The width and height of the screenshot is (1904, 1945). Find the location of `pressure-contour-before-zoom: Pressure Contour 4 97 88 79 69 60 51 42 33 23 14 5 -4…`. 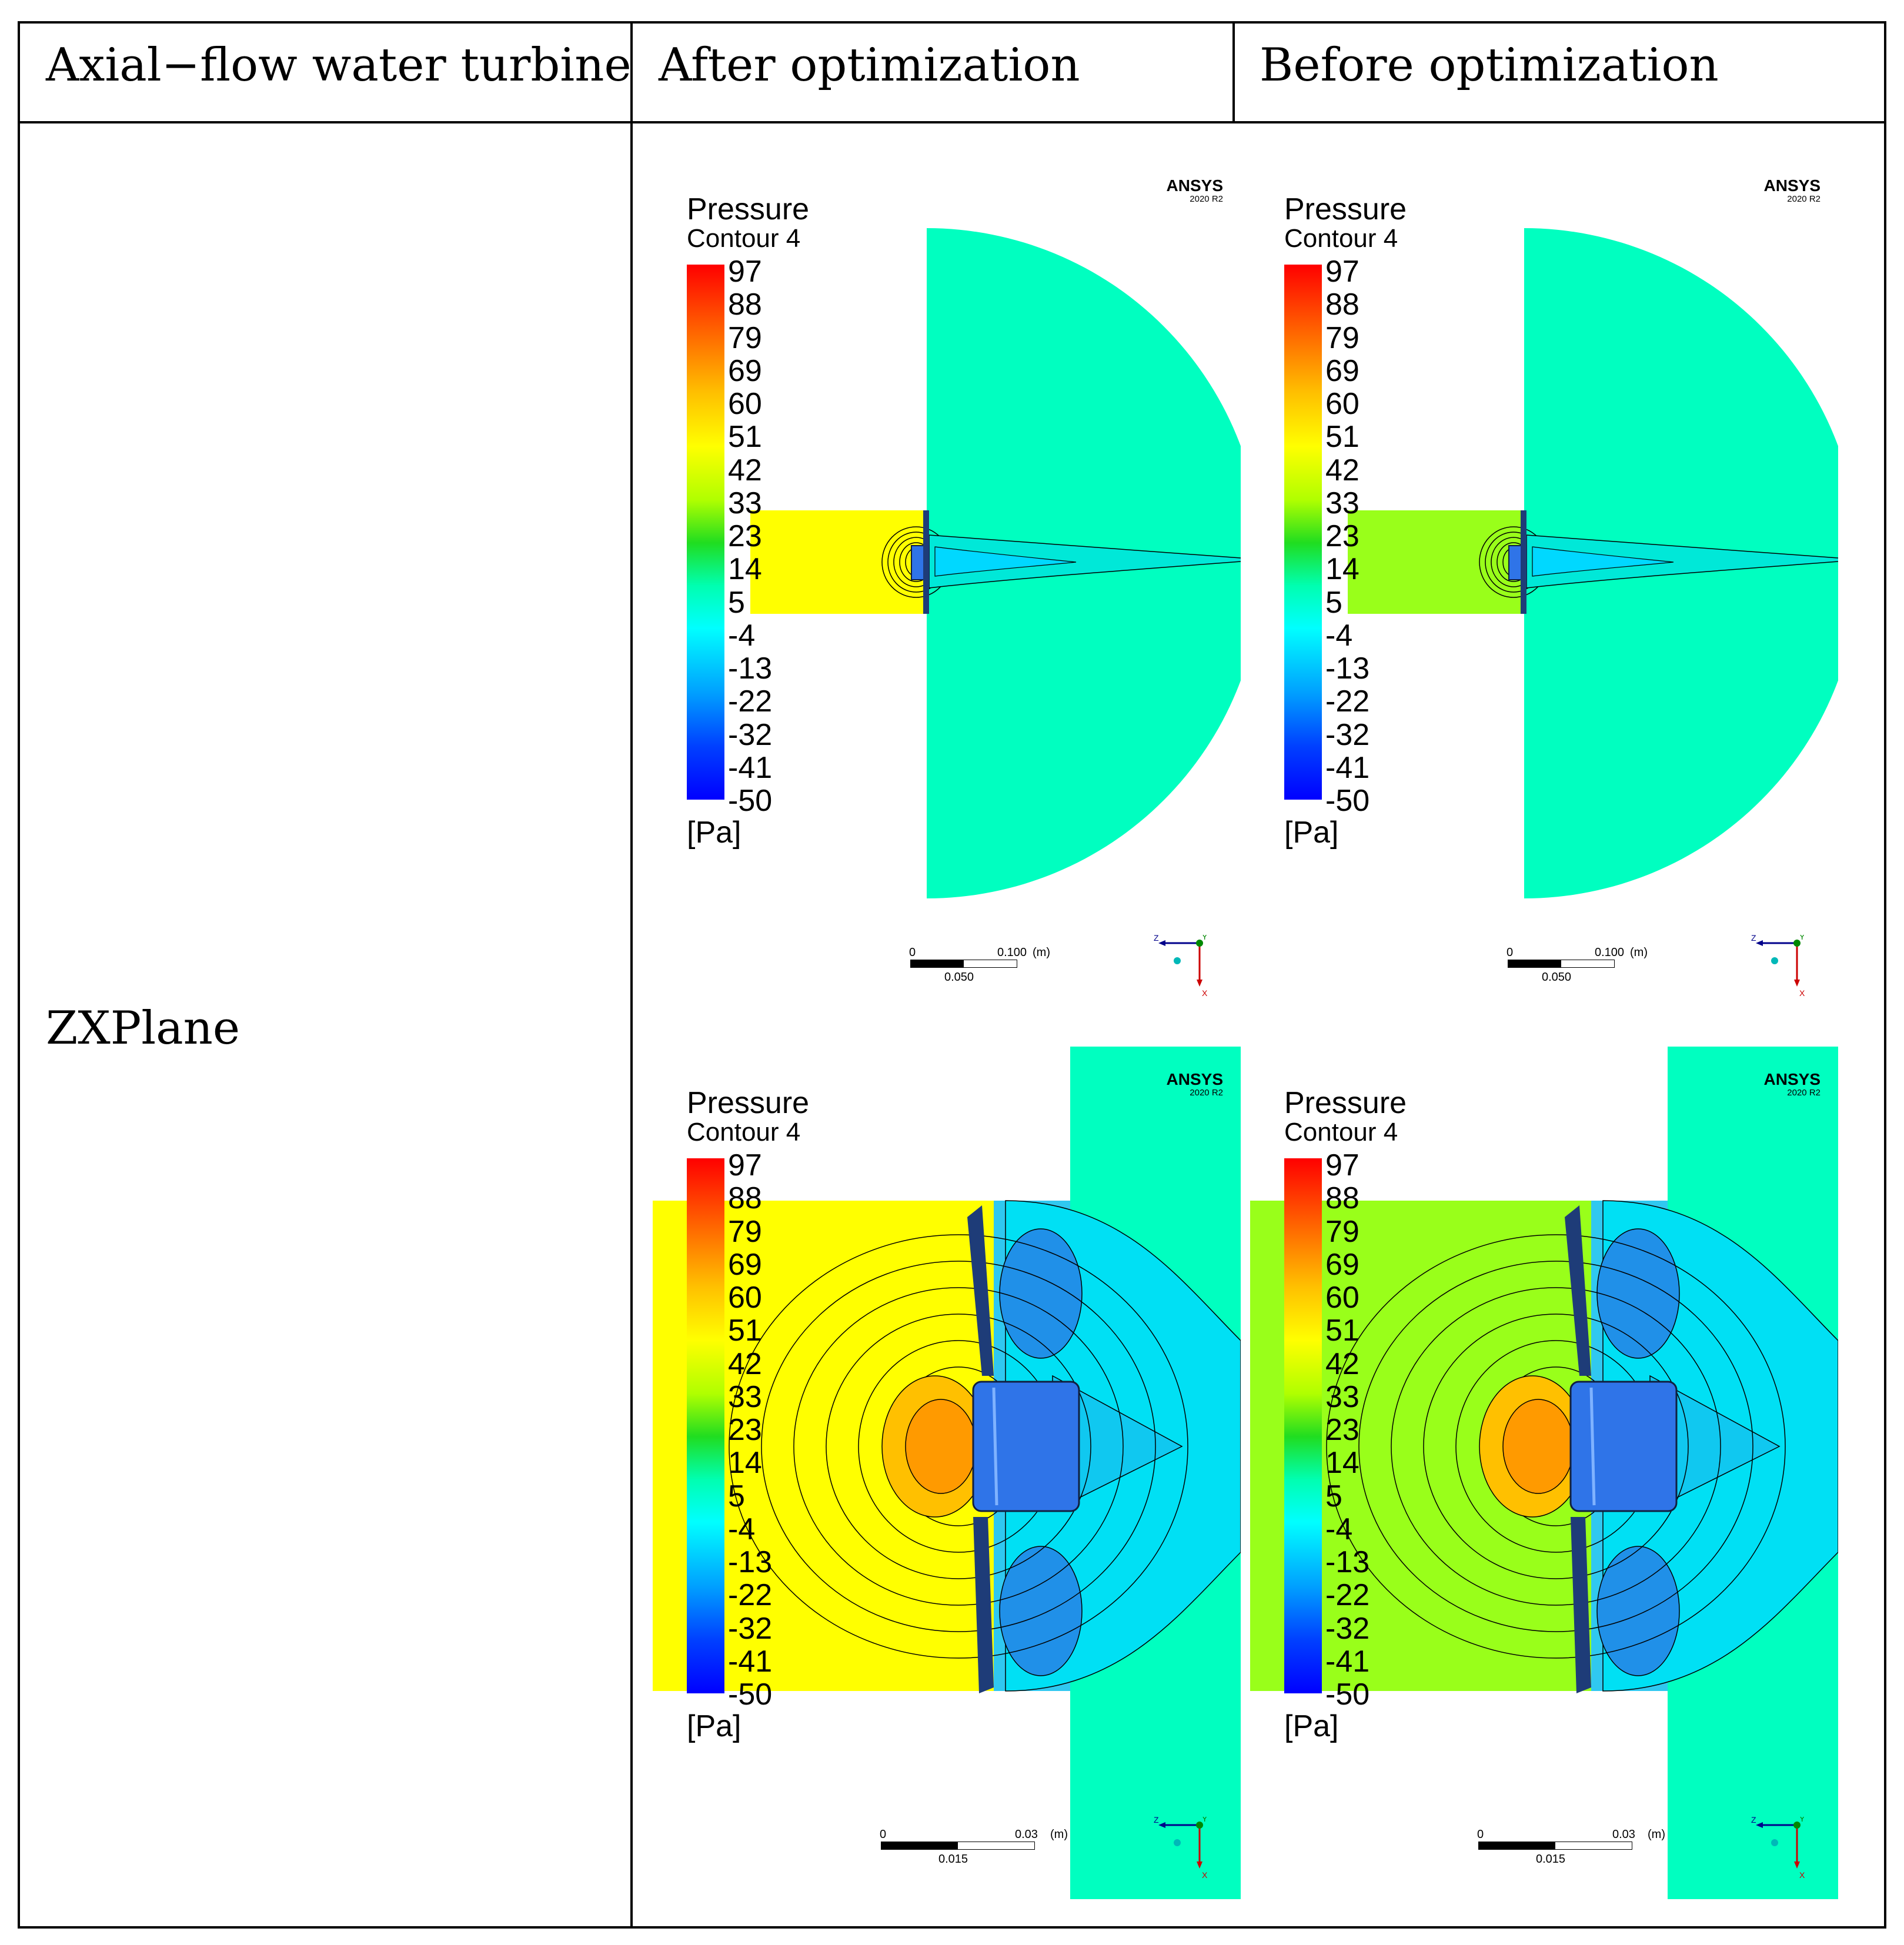

pressure-contour-before-zoom: Pressure Contour 4 97 88 79 69 60 51 42 33 23 14 5 -4… is located at coordinates (1544, 1473).